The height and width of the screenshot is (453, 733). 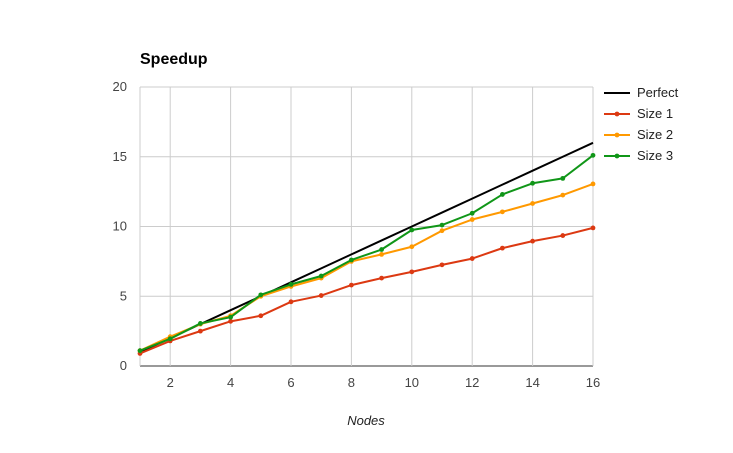 What do you see at coordinates (593, 382) in the screenshot?
I see `x-tick-label: 16` at bounding box center [593, 382].